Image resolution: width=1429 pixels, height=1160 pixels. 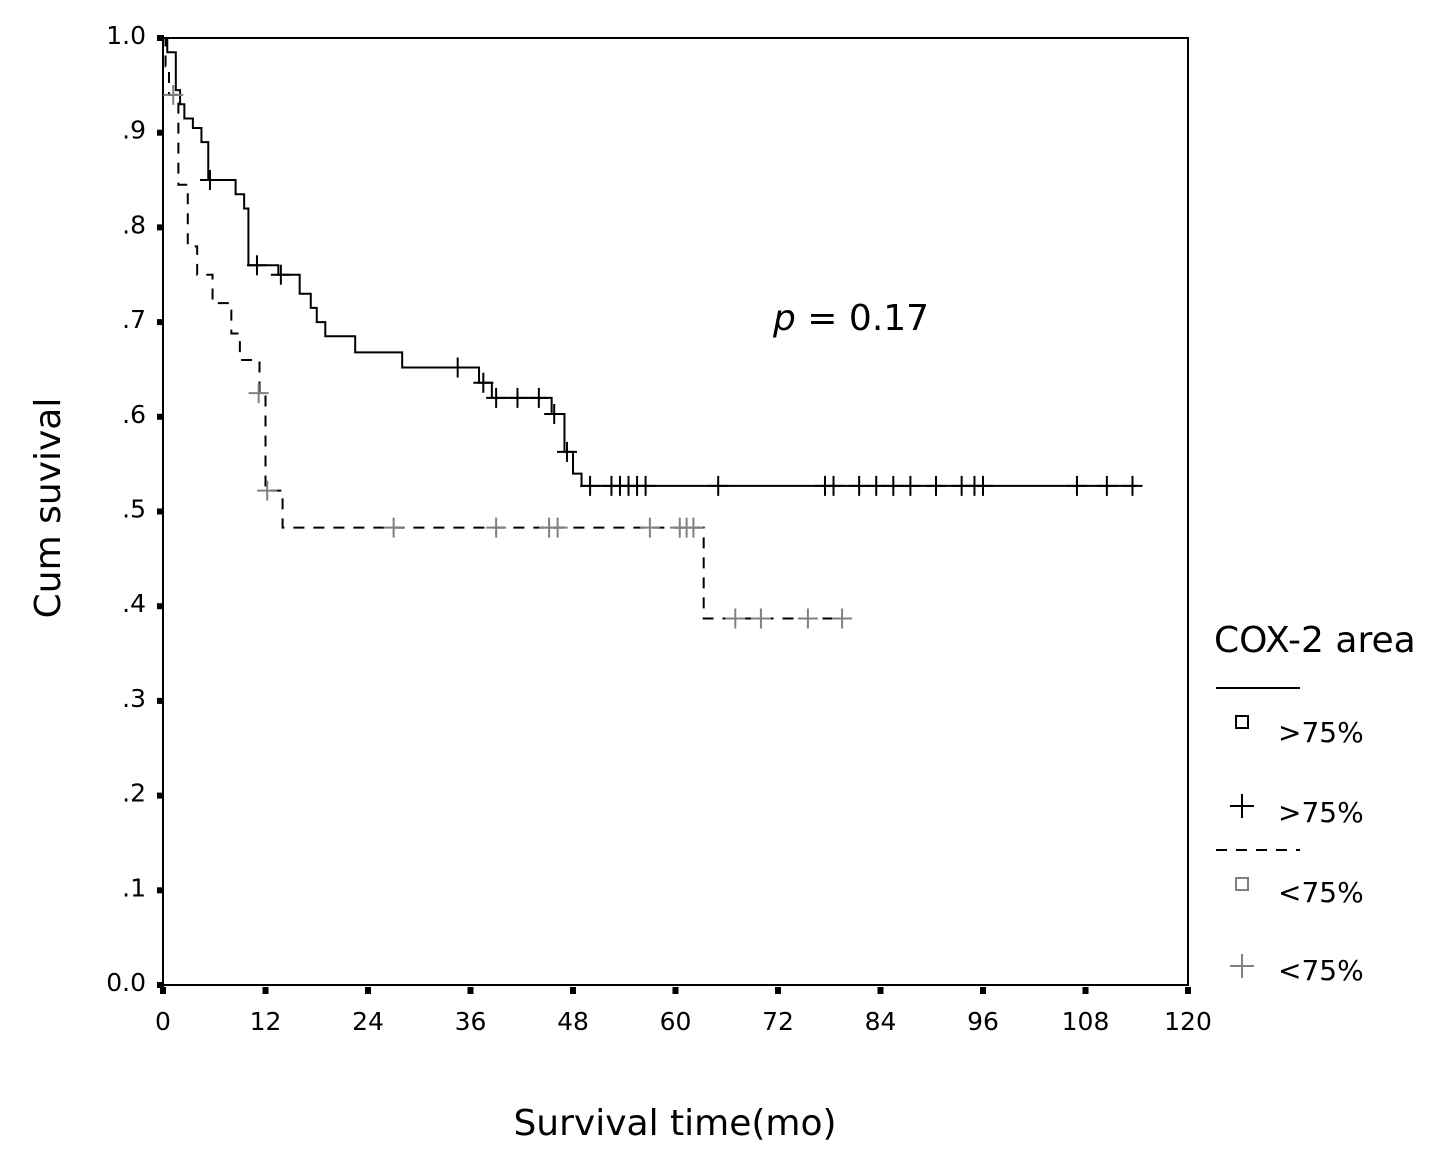 I want to click on y-tick-label: .1, so click(x=134, y=887).